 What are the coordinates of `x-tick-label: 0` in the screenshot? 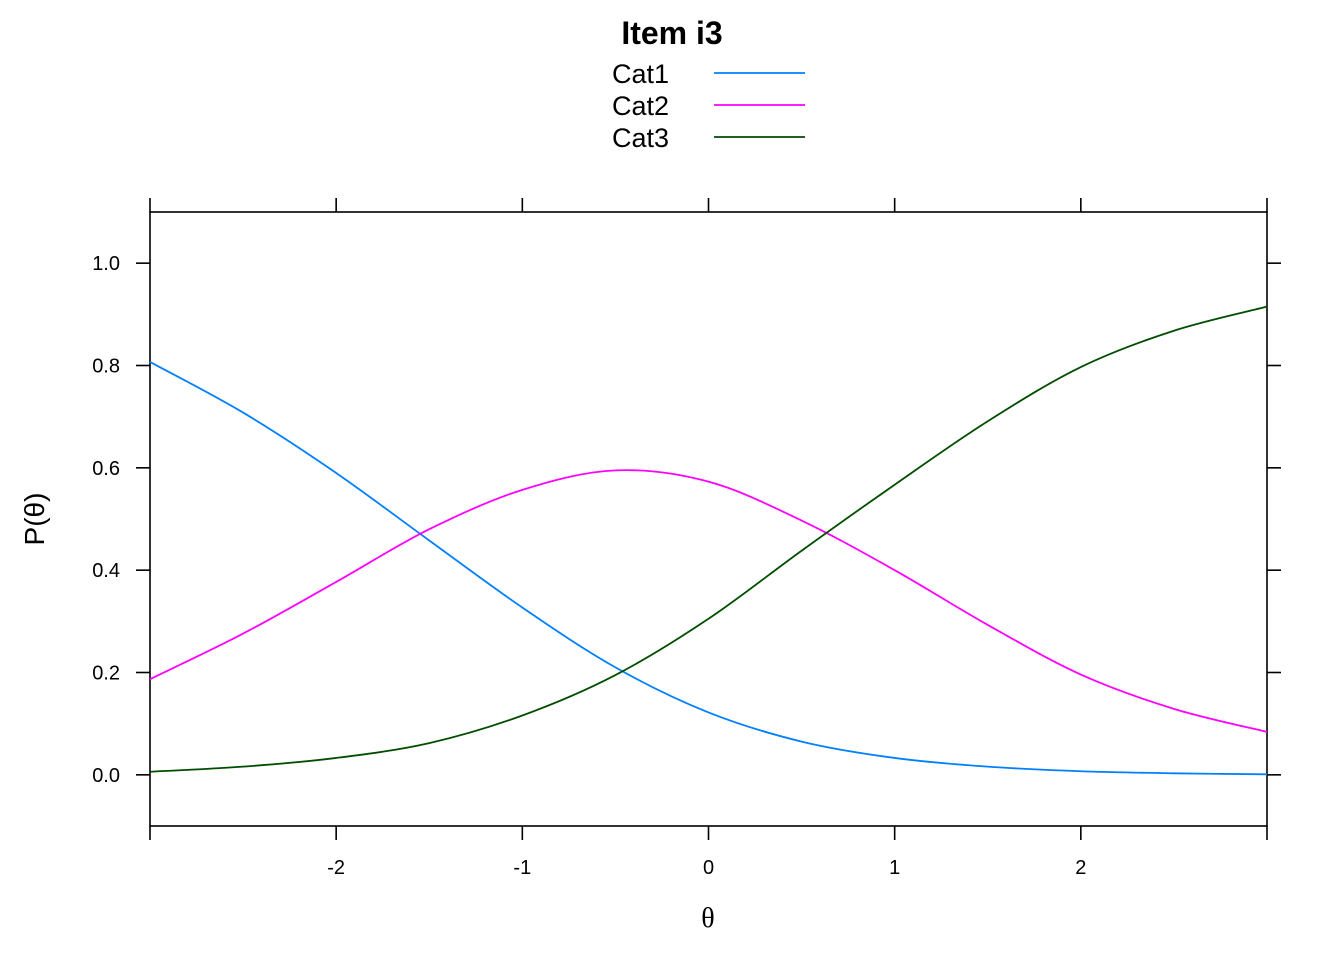 It's located at (708, 868).